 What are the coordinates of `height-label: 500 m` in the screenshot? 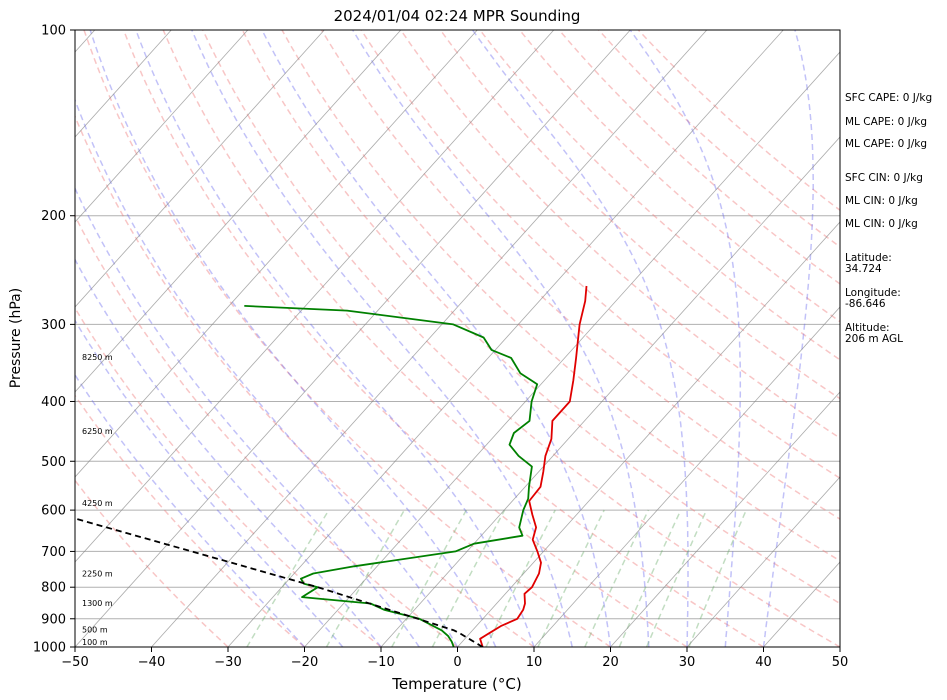 It's located at (95, 630).